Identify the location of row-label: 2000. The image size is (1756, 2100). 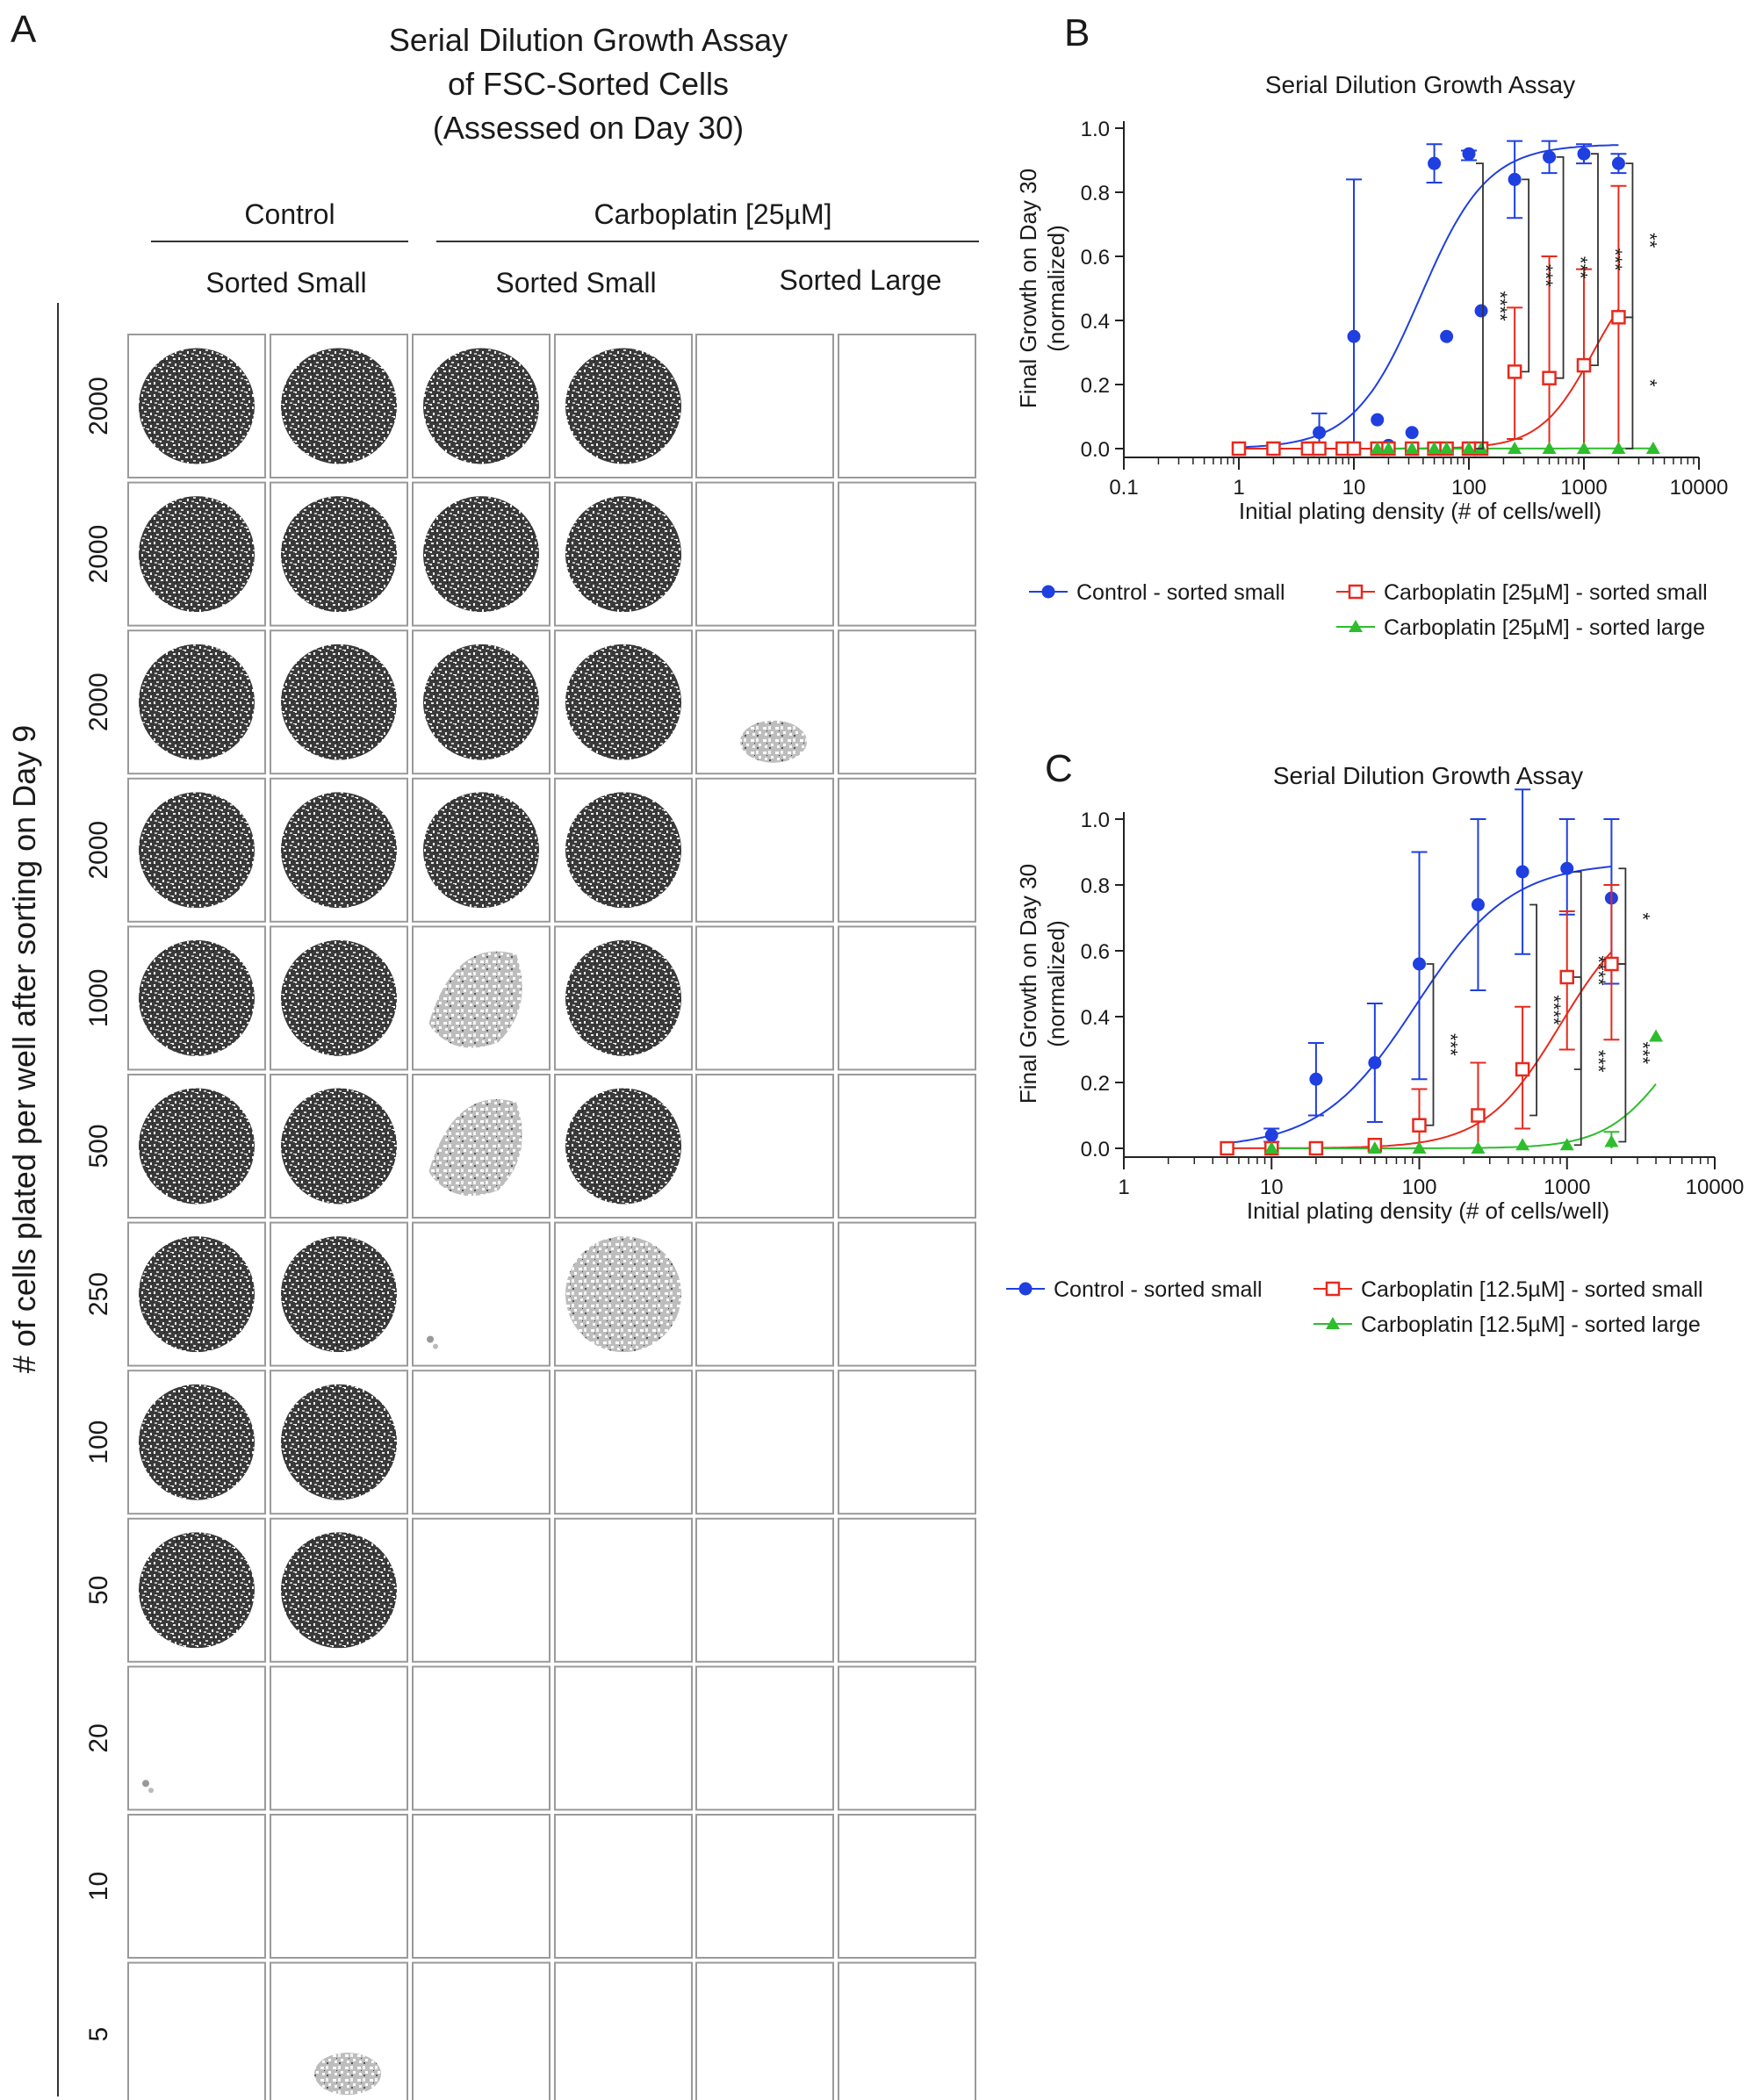
(98, 406).